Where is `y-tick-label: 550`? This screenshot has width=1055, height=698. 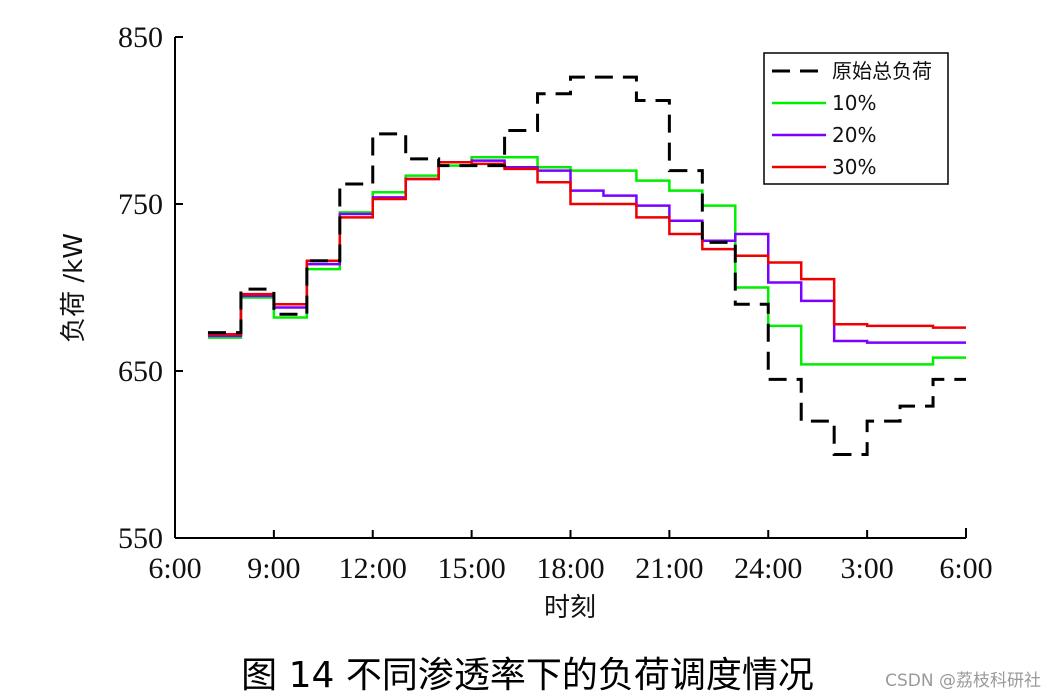 y-tick-label: 550 is located at coordinates (140, 538).